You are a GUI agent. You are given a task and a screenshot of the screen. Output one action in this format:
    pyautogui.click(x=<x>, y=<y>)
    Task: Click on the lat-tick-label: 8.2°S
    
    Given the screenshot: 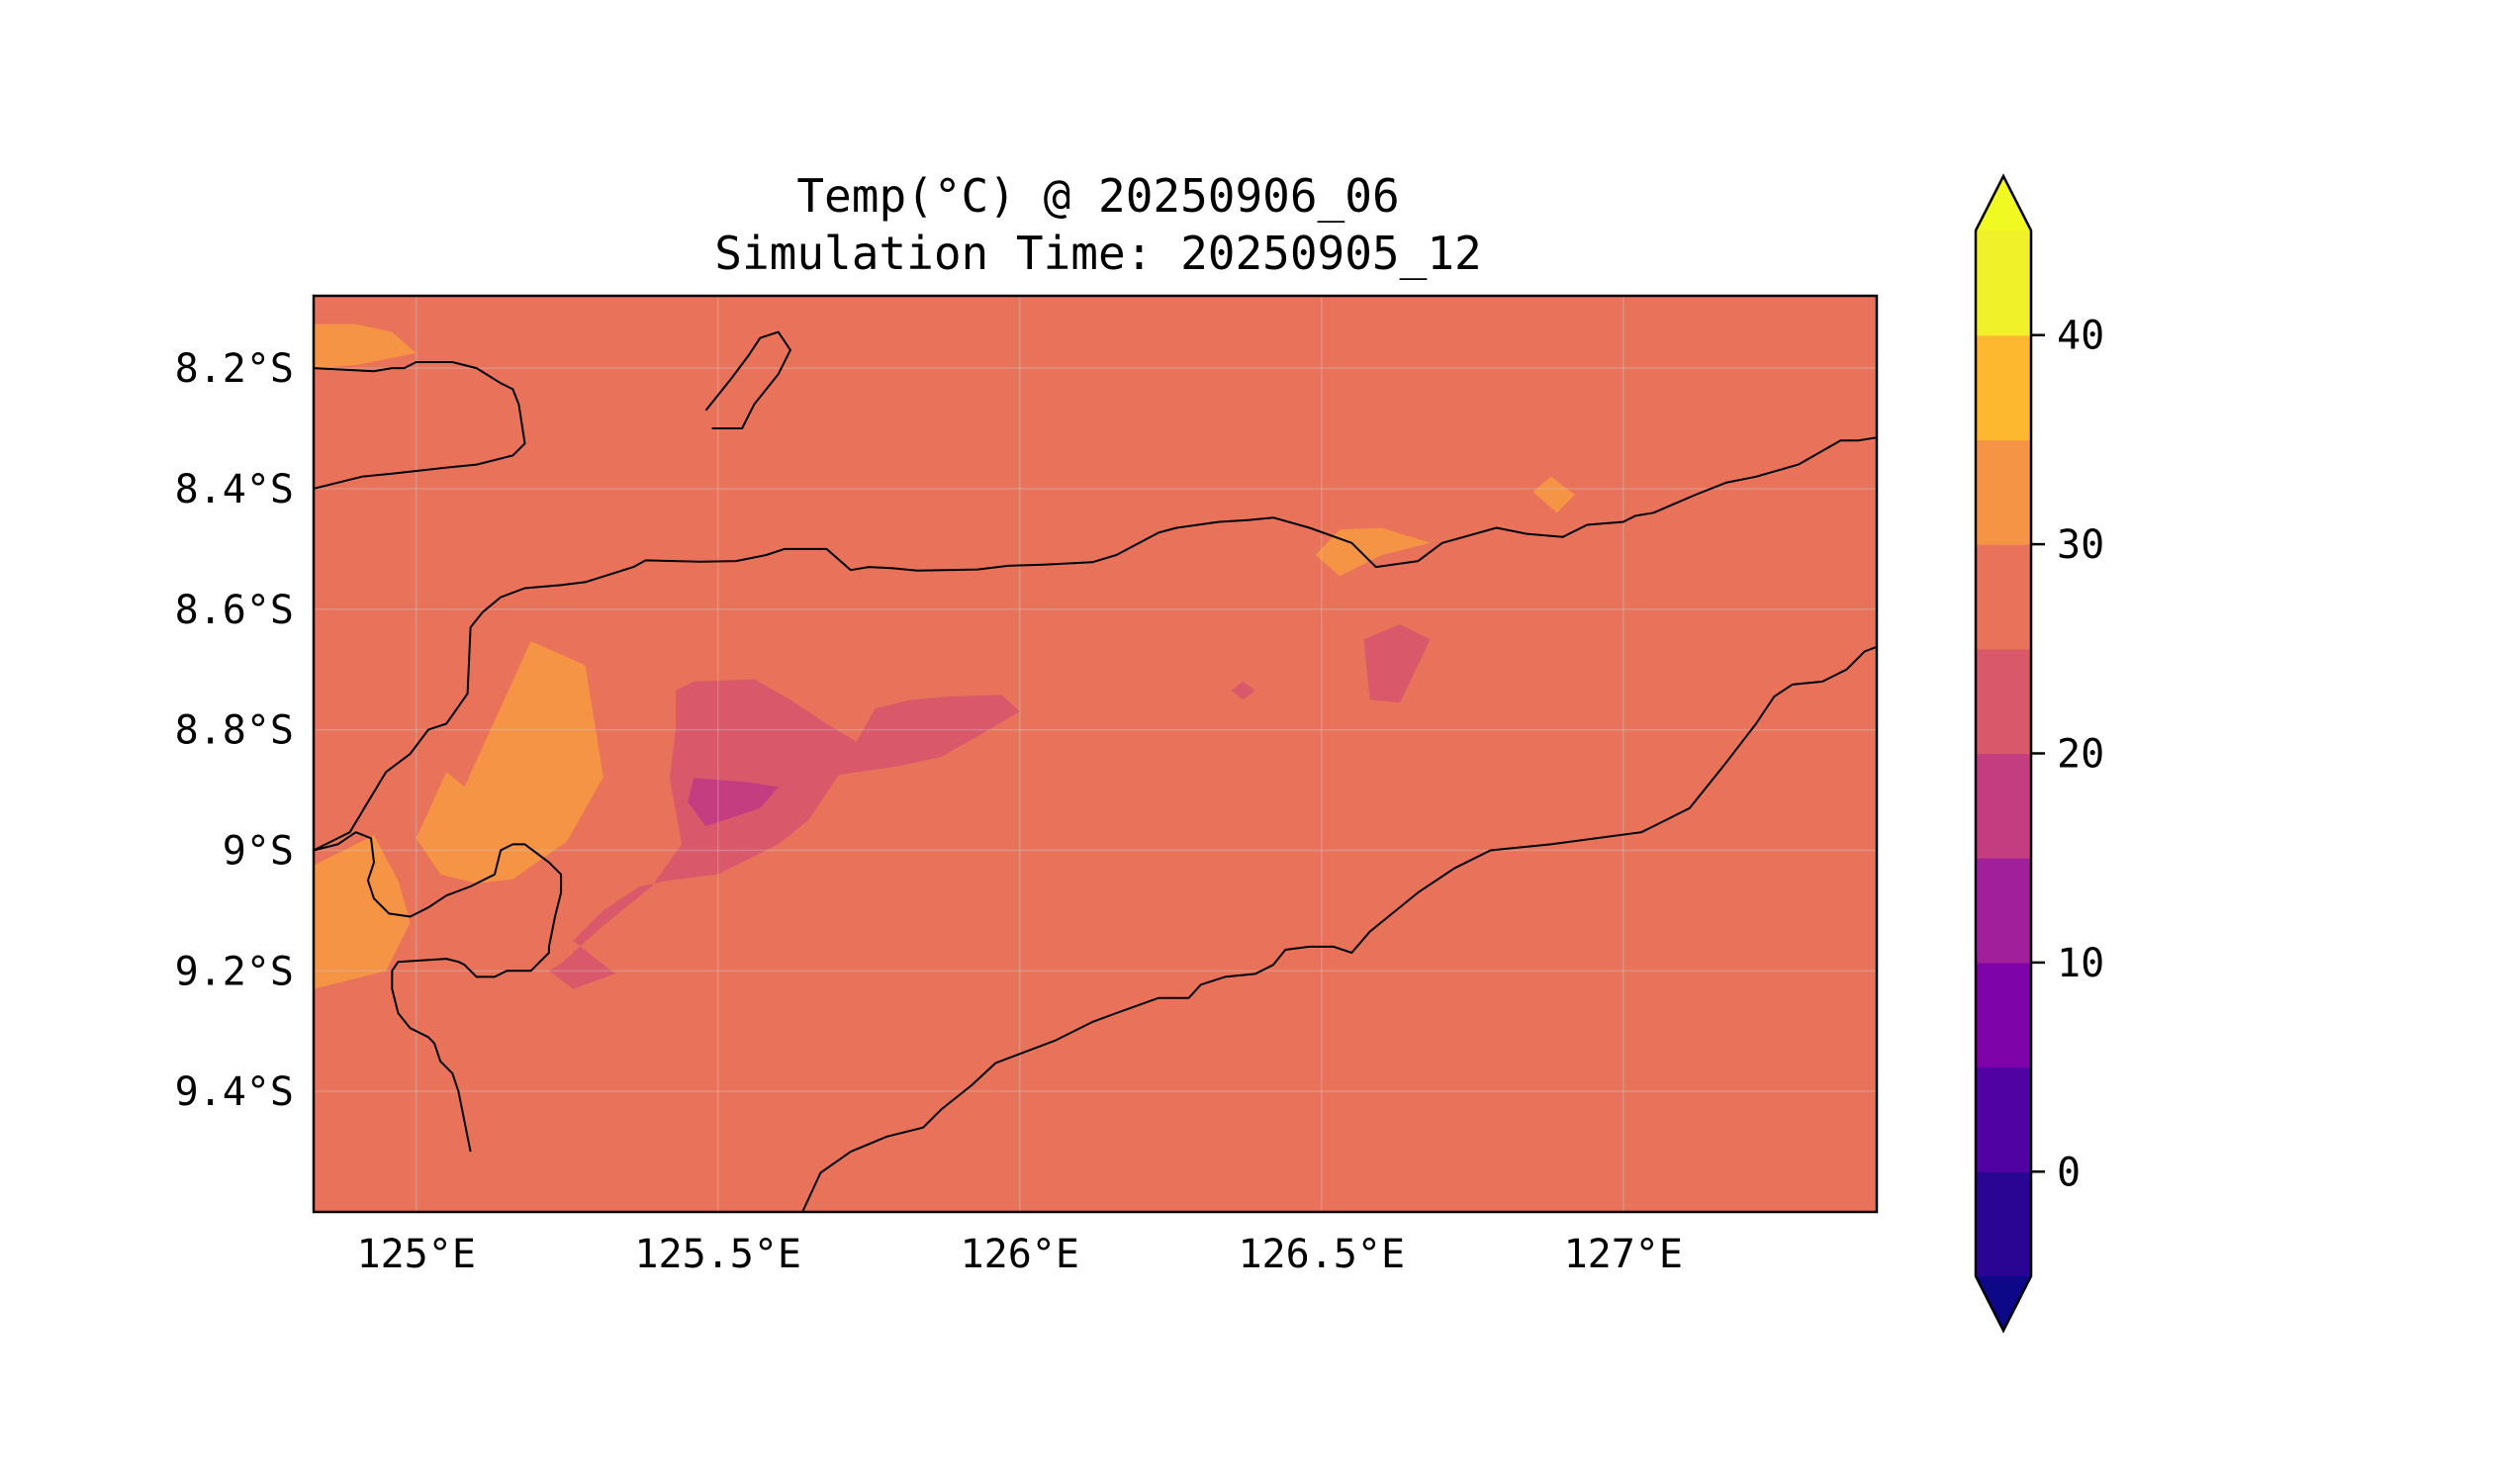 What is the action you would take?
    pyautogui.click(x=234, y=369)
    